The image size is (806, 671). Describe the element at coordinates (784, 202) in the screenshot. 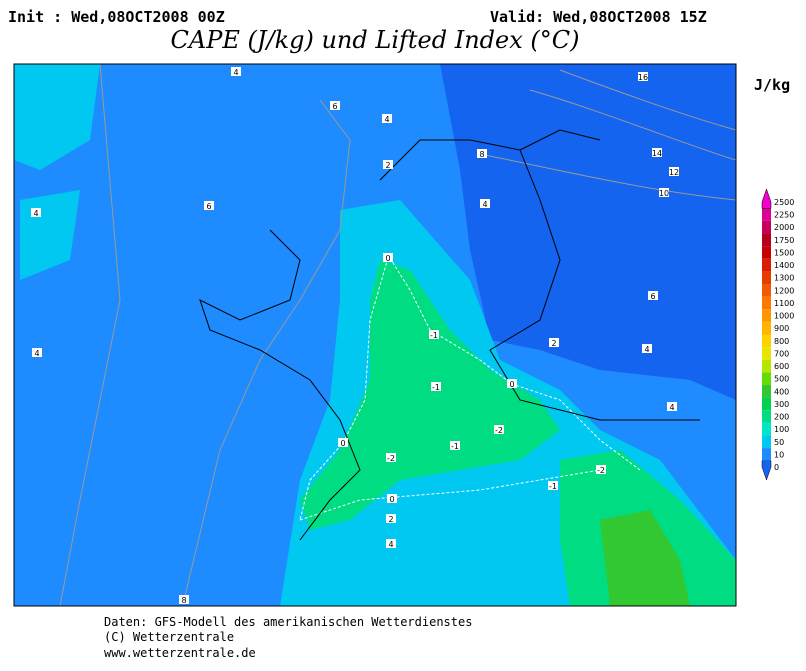

I see `colorbar-label: 2500` at that location.